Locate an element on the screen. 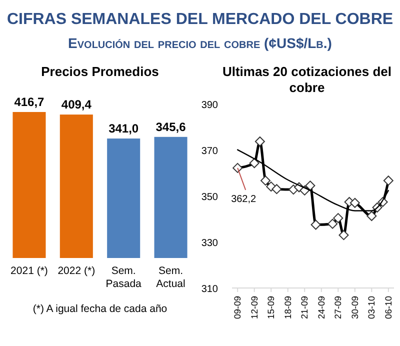 Image resolution: width=400 pixels, height=346 pixels. y-tick-label: 330 is located at coordinates (209, 243).